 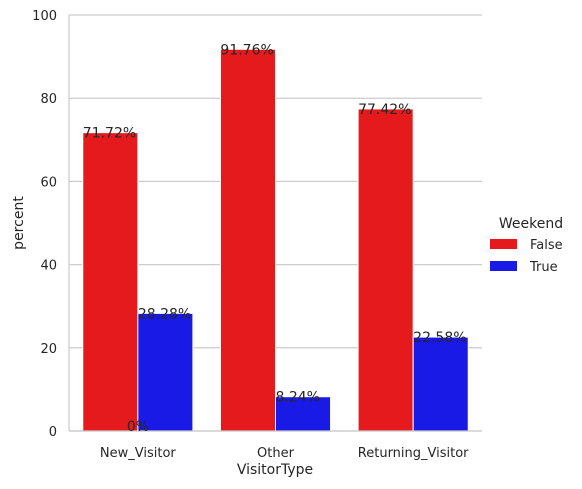 I want to click on bar-value-label: 28.28%, so click(x=164, y=314).